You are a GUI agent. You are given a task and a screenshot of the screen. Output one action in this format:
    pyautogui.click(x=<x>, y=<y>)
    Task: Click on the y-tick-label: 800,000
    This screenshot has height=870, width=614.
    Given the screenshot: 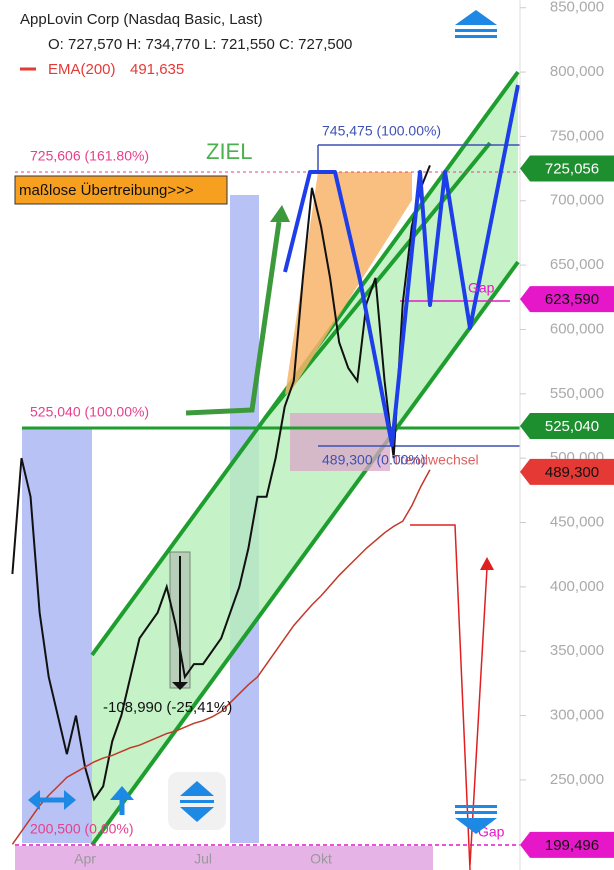 What is the action you would take?
    pyautogui.click(x=577, y=71)
    